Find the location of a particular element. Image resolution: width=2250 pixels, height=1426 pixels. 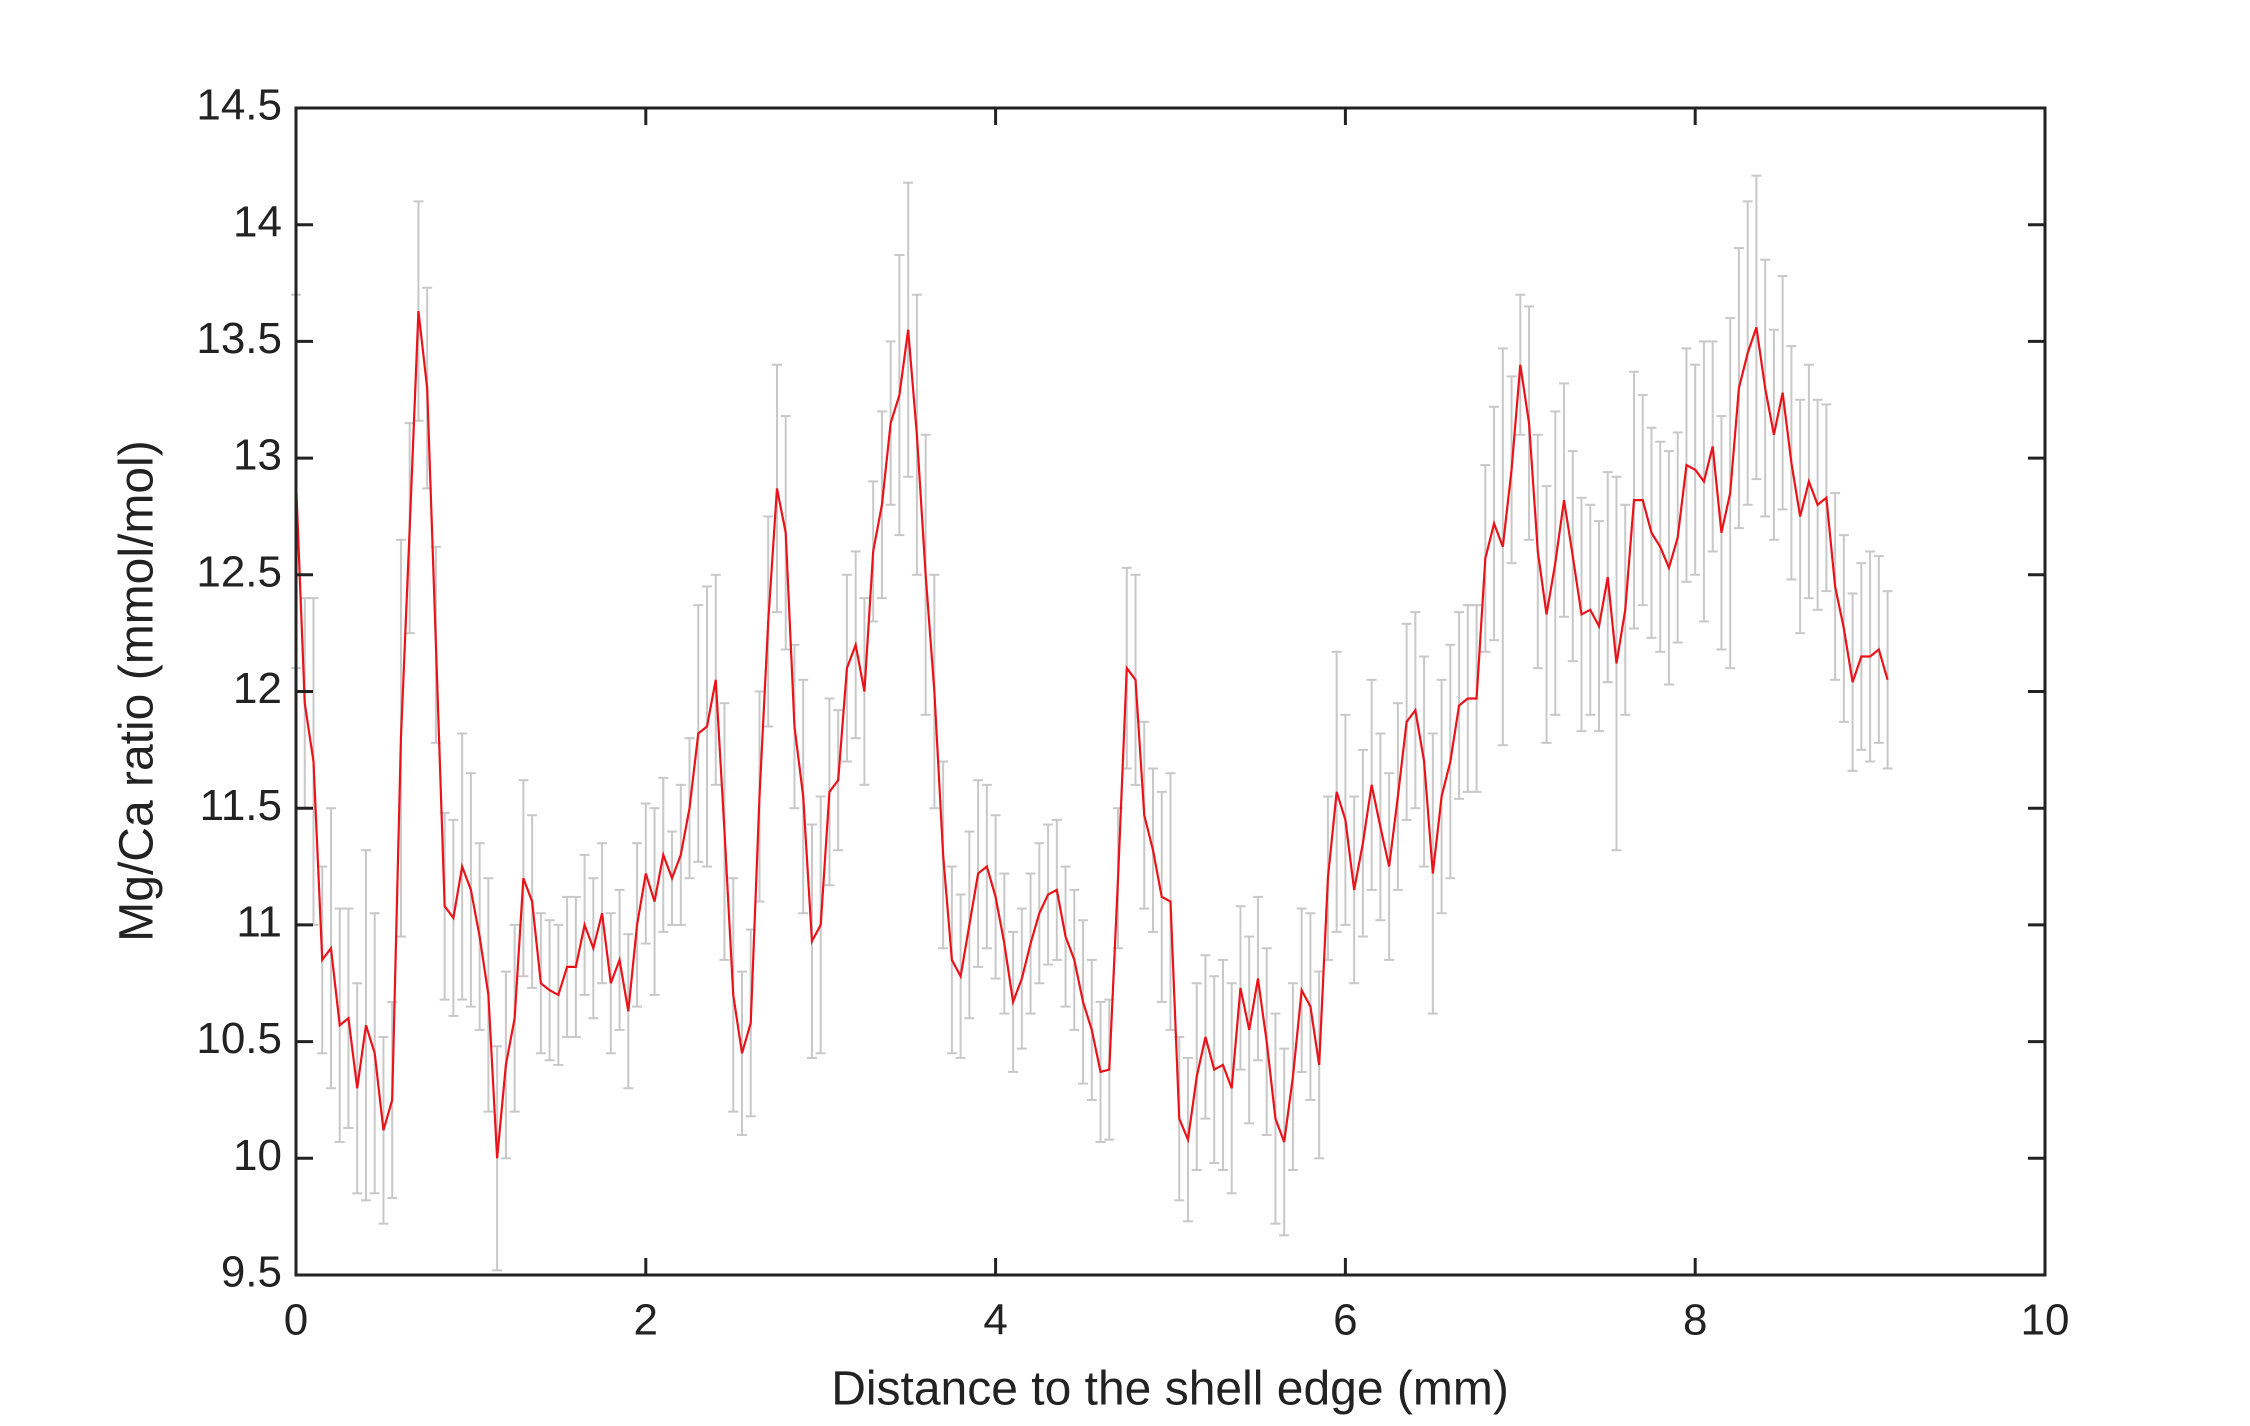

x-tick-label: 10 is located at coordinates (2045, 1320).